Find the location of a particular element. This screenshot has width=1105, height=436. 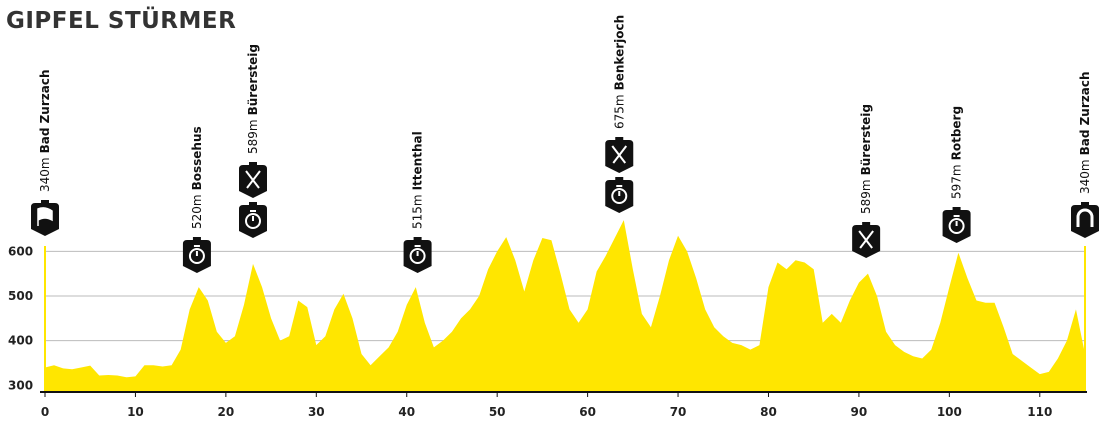

waypoint-label: 520m Bossehus is located at coordinates (197, 177).